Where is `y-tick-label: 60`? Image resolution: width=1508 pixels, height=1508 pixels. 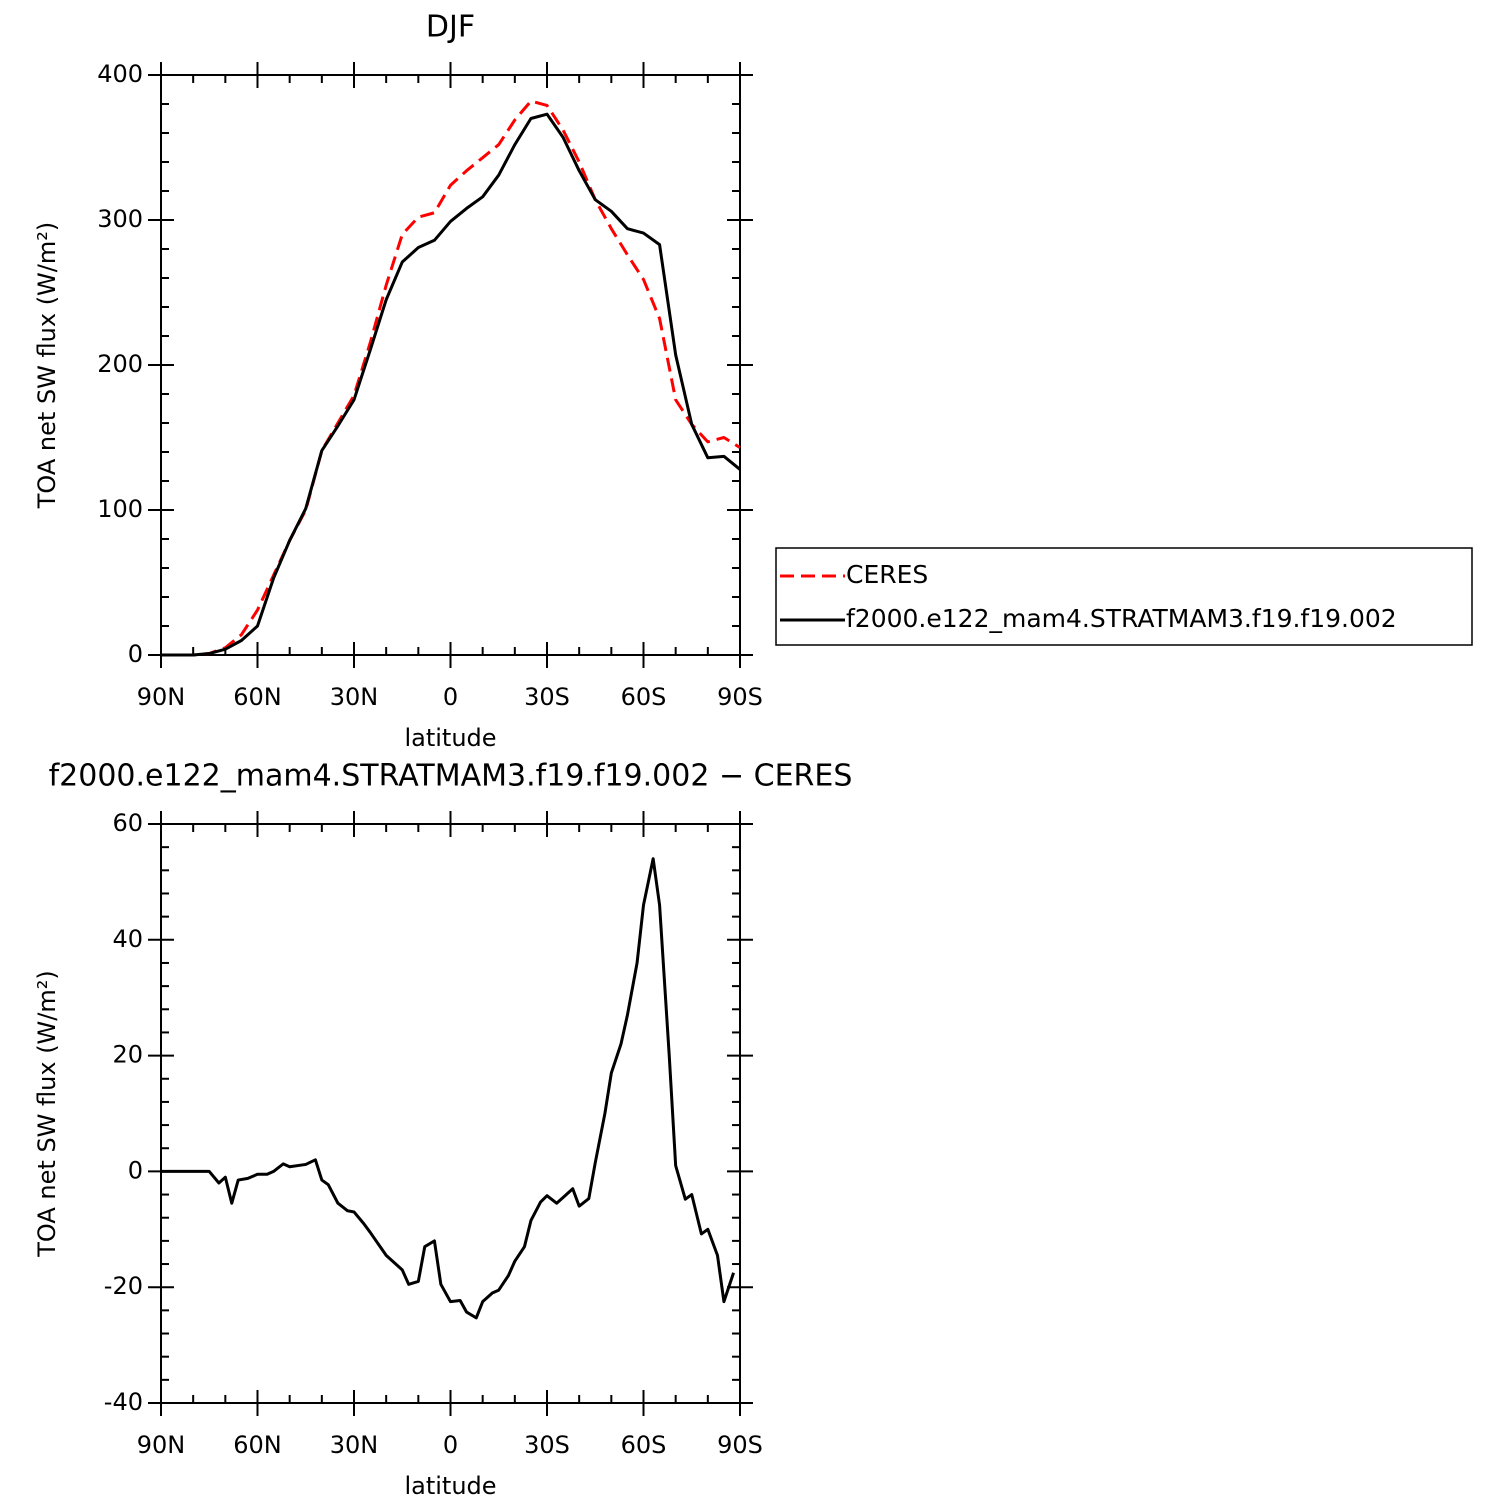
y-tick-label: 60 is located at coordinates (127, 823).